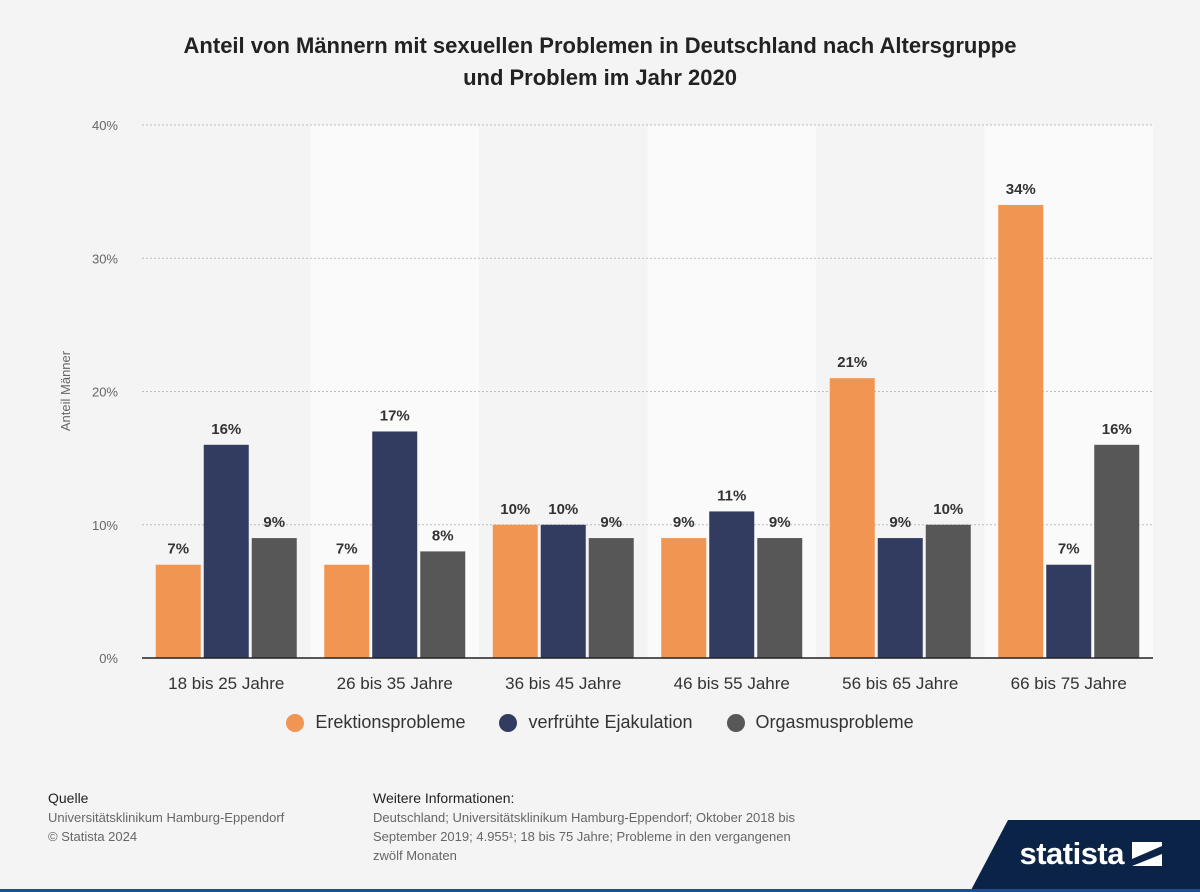  I want to click on legend-item-erektion: Erektionsprobleme, so click(375, 722).